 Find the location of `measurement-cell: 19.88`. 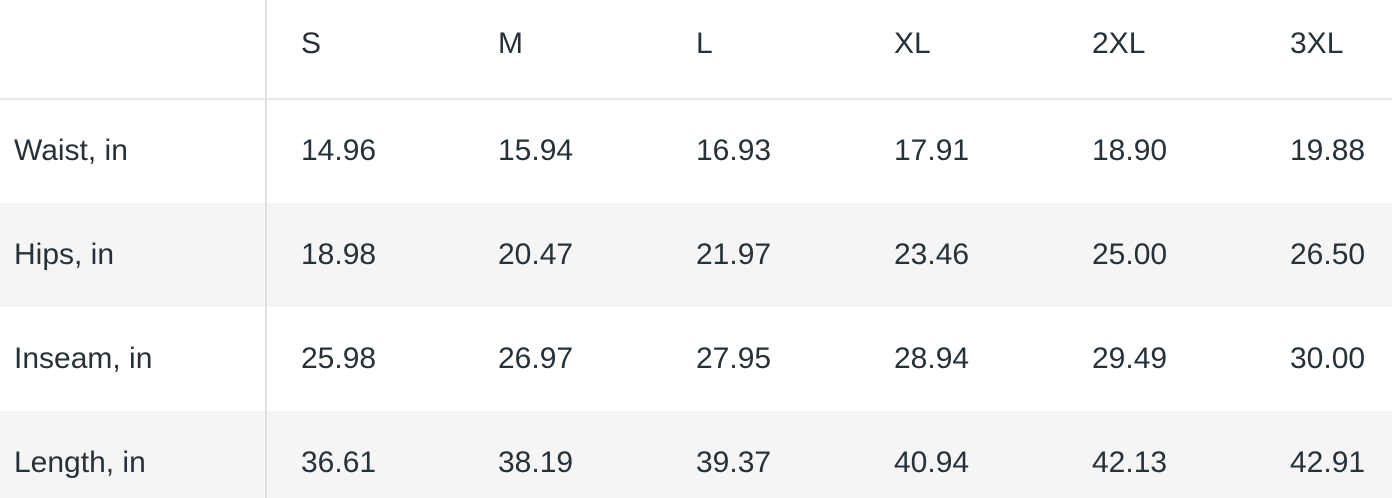

measurement-cell: 19.88 is located at coordinates (1328, 151).